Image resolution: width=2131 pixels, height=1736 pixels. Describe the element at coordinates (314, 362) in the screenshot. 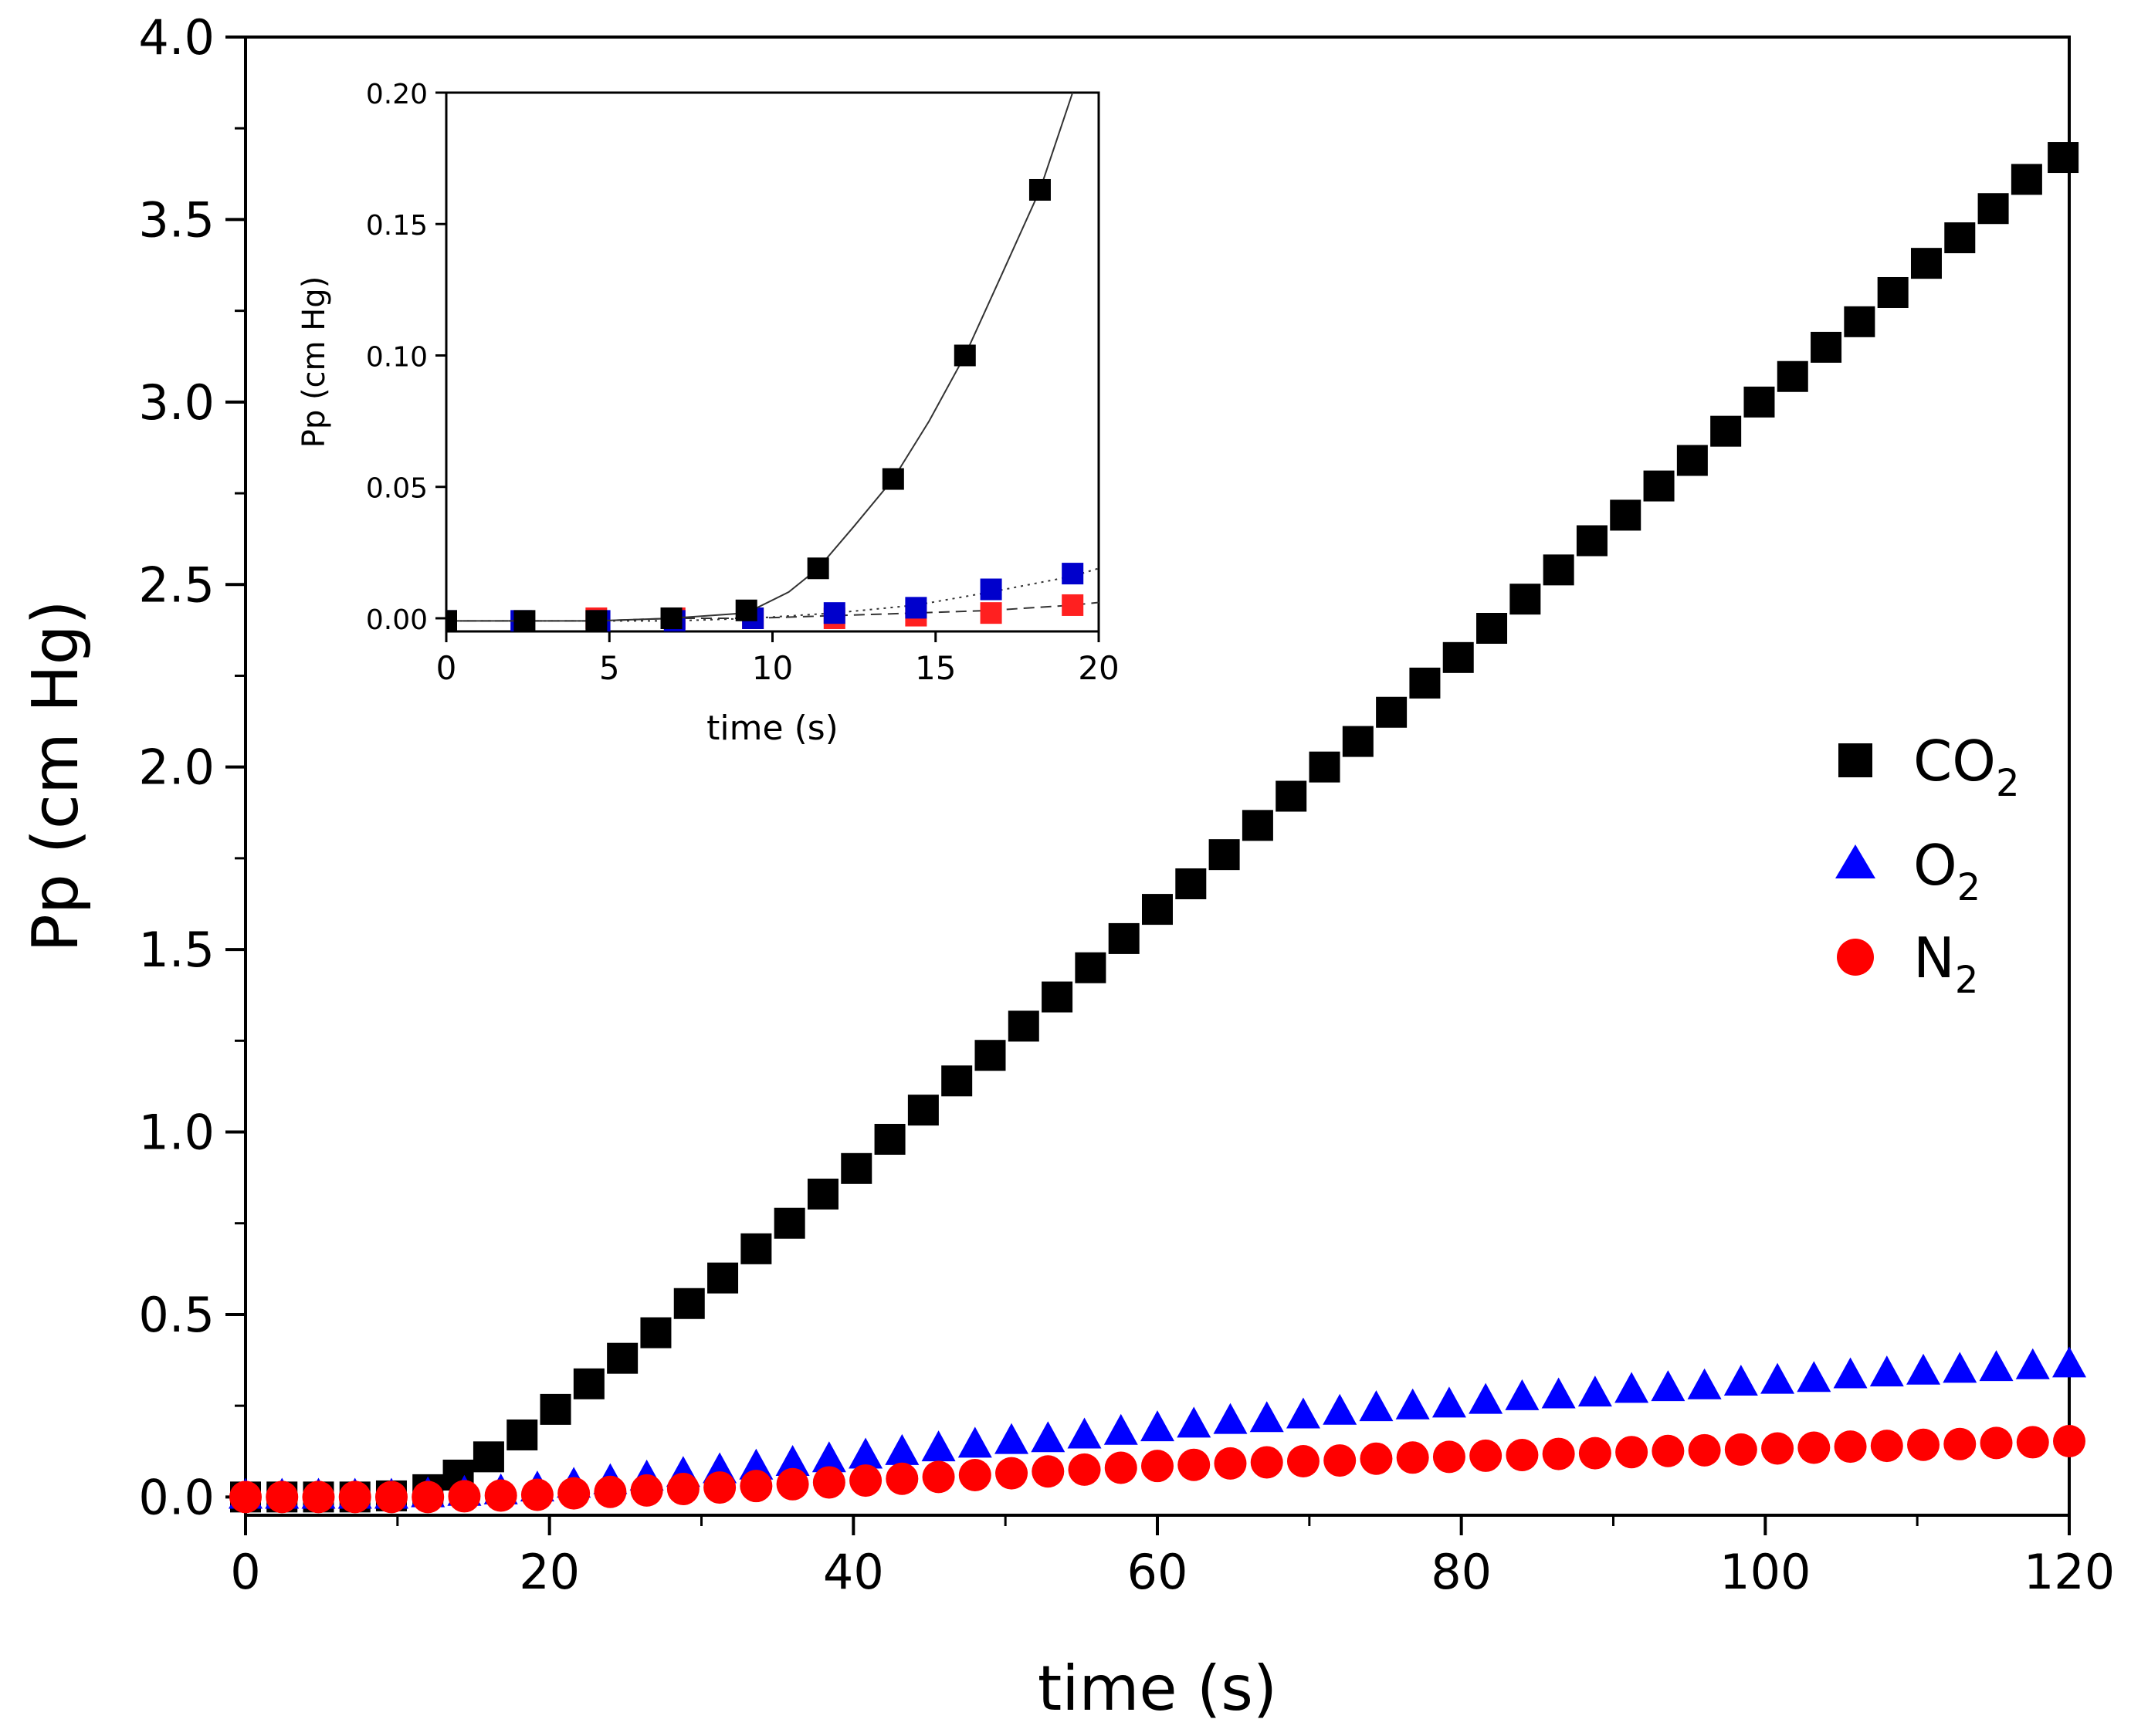

I see `inset-y-axis-title: Pp (cm Hg)` at that location.